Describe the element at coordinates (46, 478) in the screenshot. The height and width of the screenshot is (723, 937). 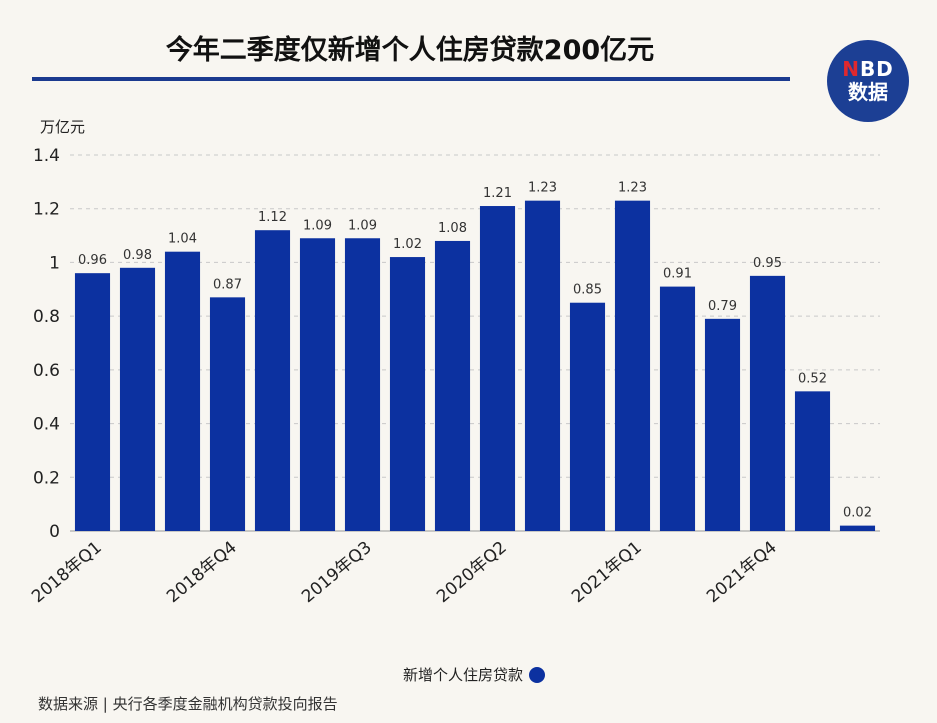
I see `y-tick-label: 0.2` at that location.